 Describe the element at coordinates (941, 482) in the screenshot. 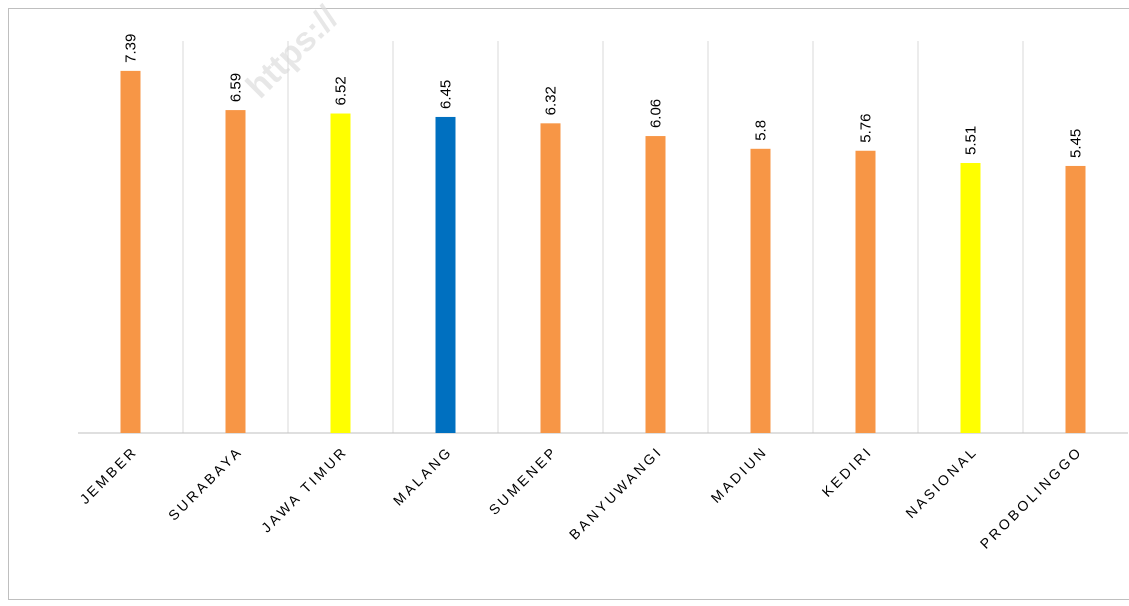

I see `x-tick-label: NASIONAL` at that location.